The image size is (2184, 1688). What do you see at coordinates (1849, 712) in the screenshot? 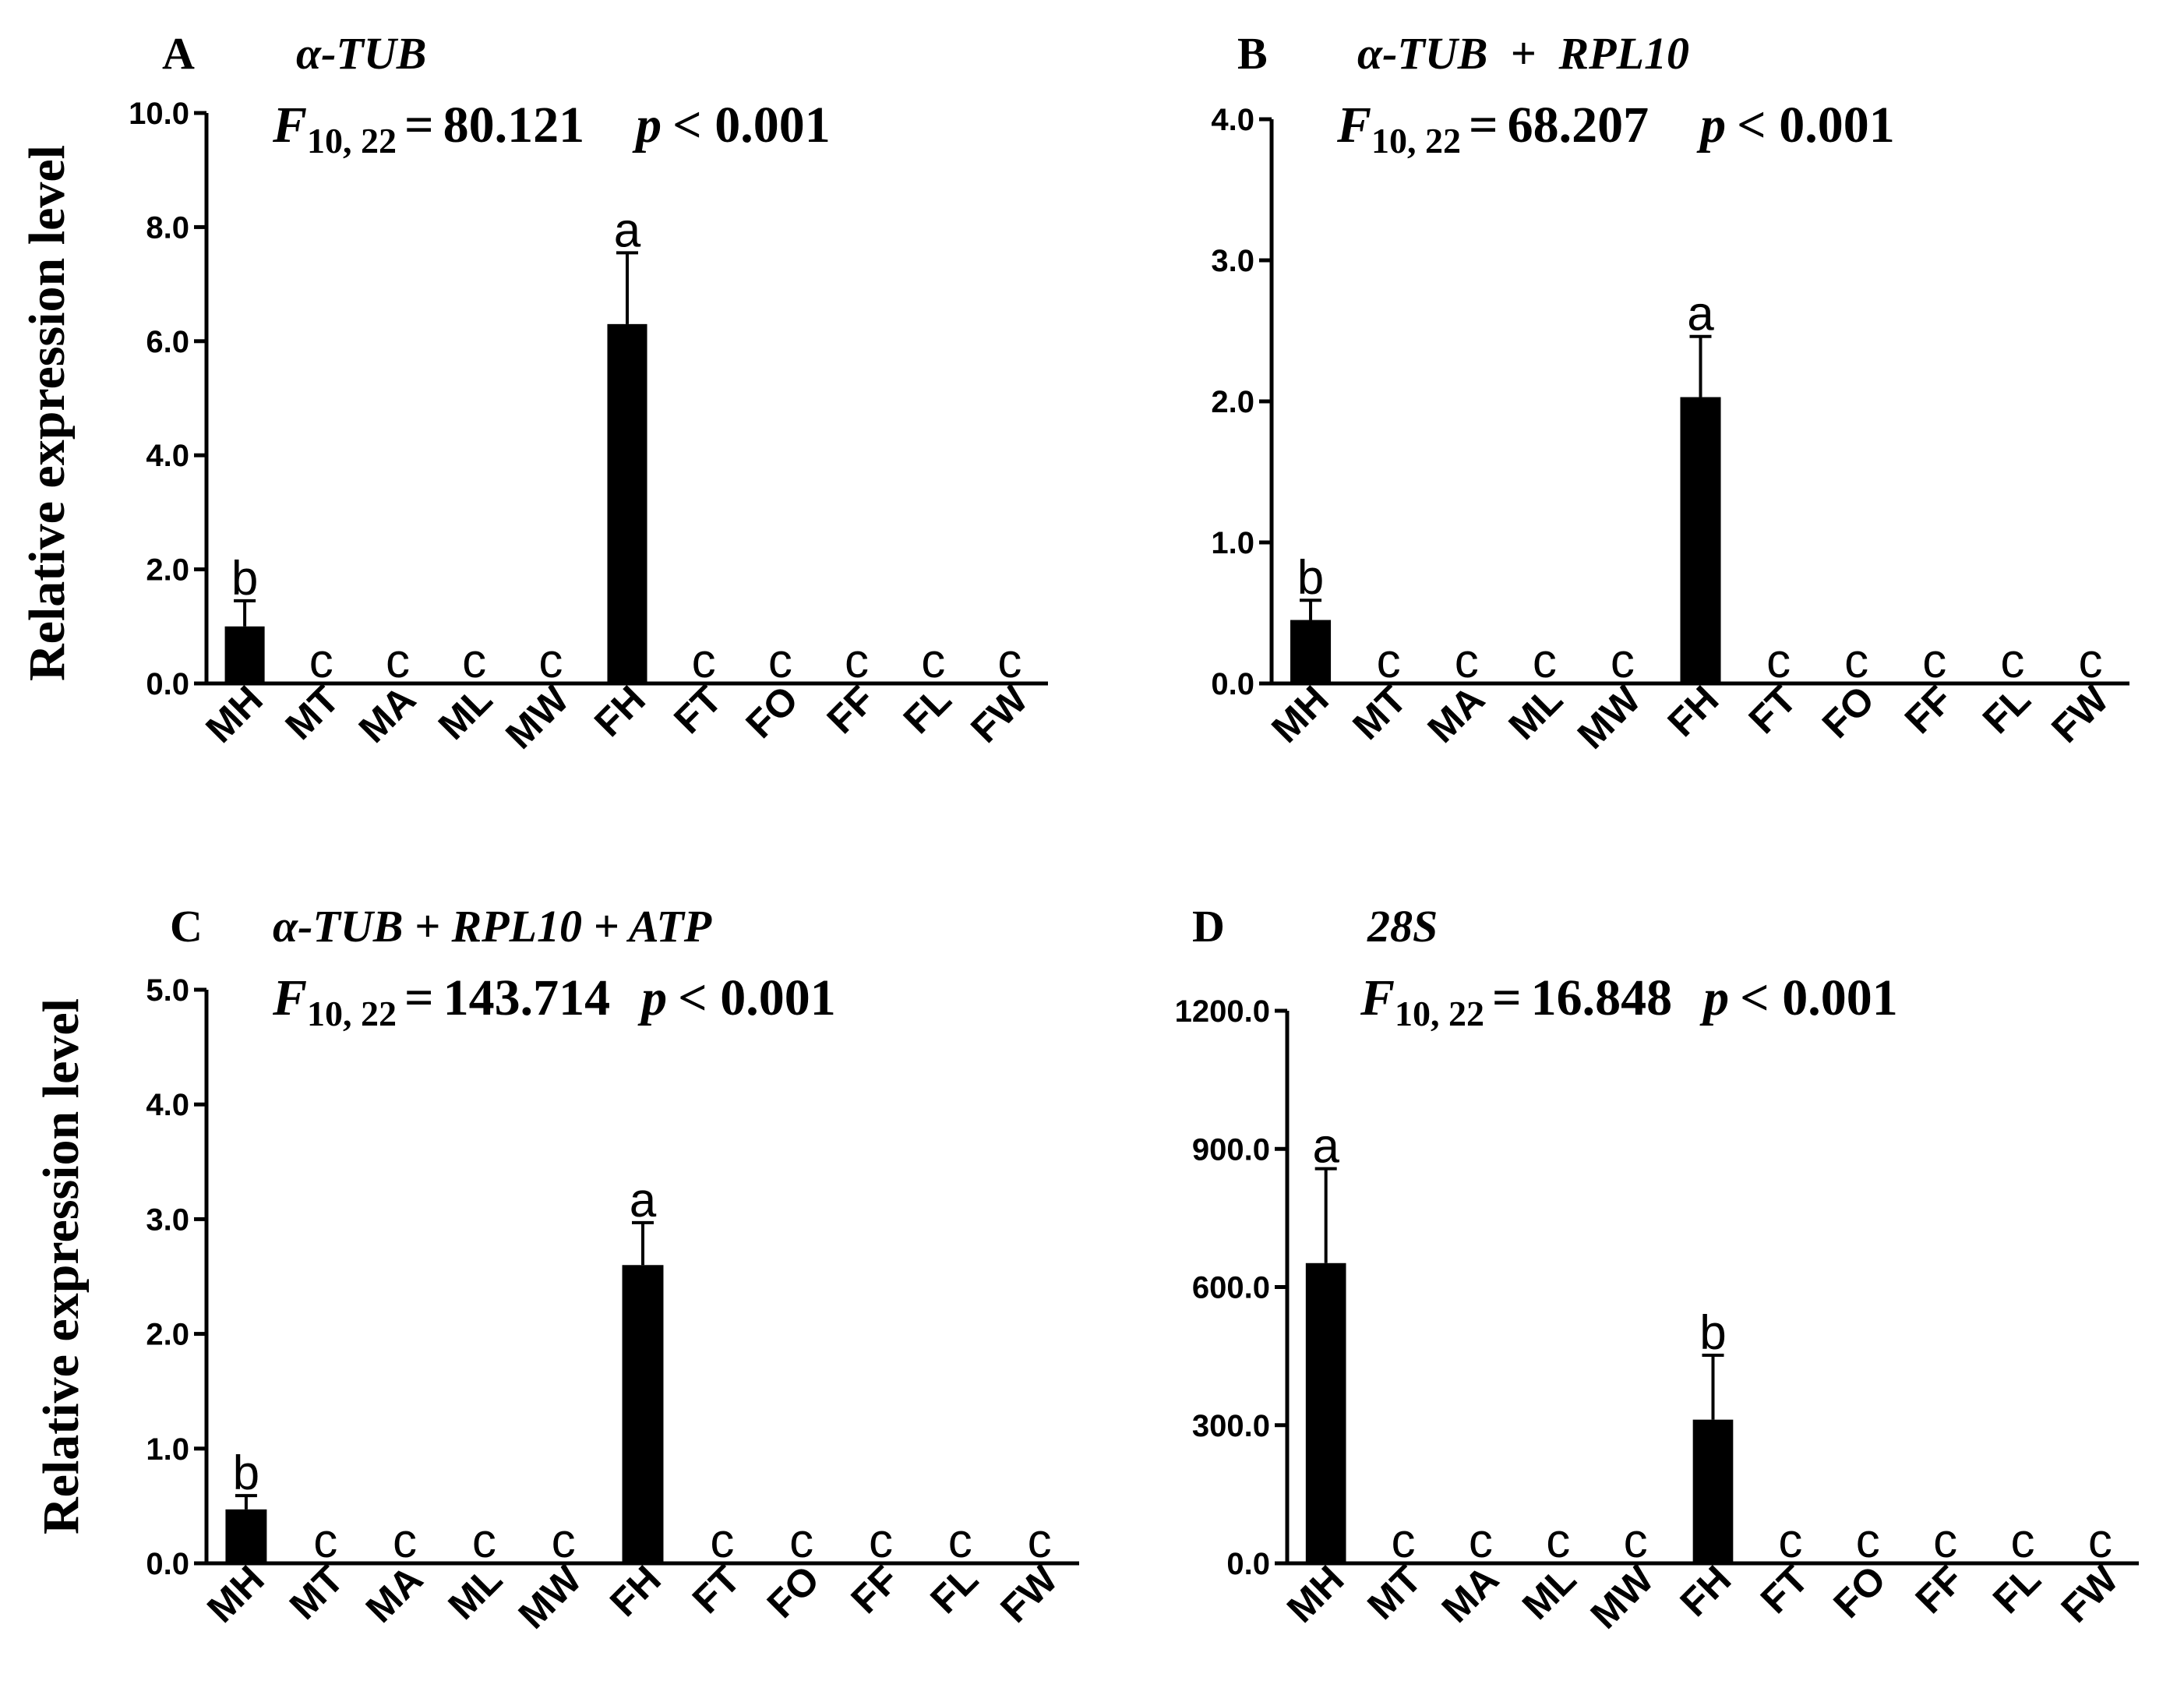
I see `x-tick-label: FO` at bounding box center [1849, 712].